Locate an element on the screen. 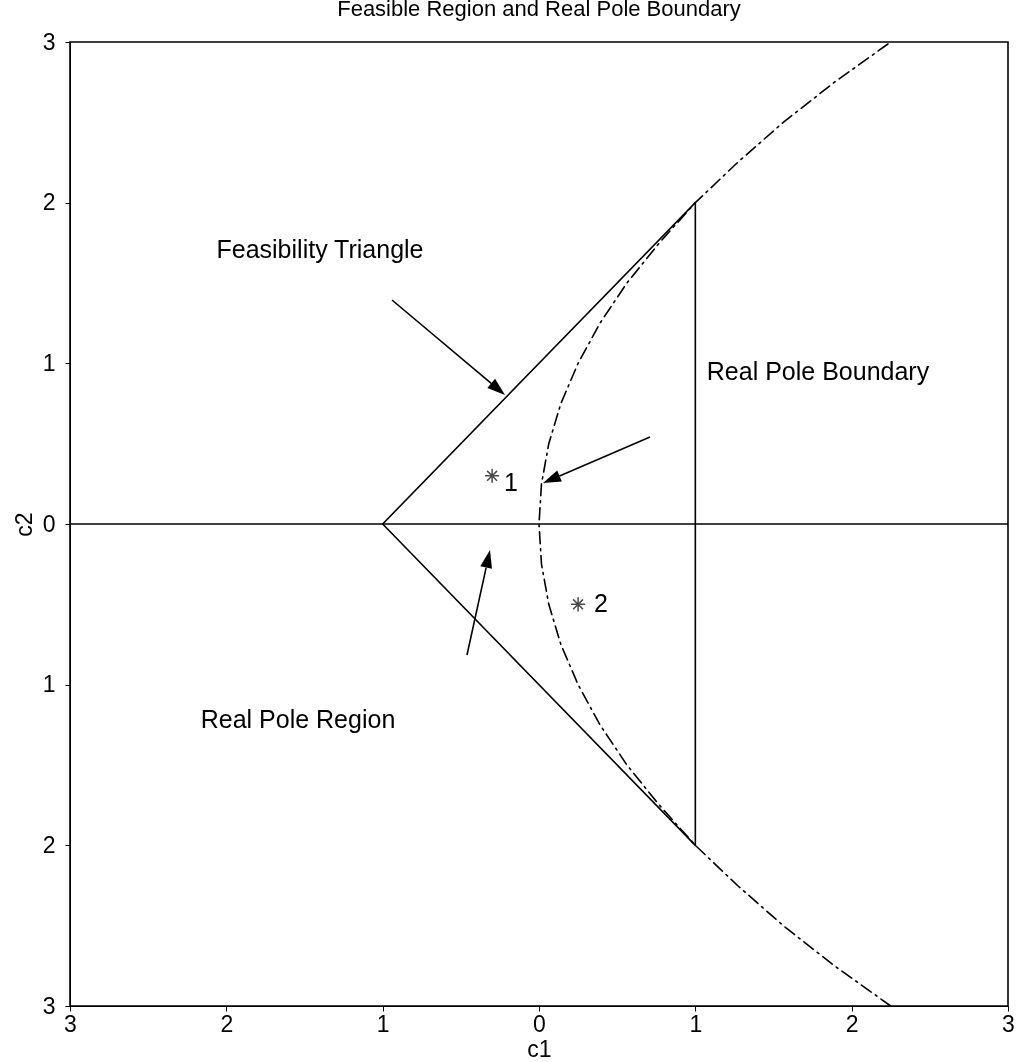  chart-title: Feasible Region and Real Pole Boundary is located at coordinates (539, 10).